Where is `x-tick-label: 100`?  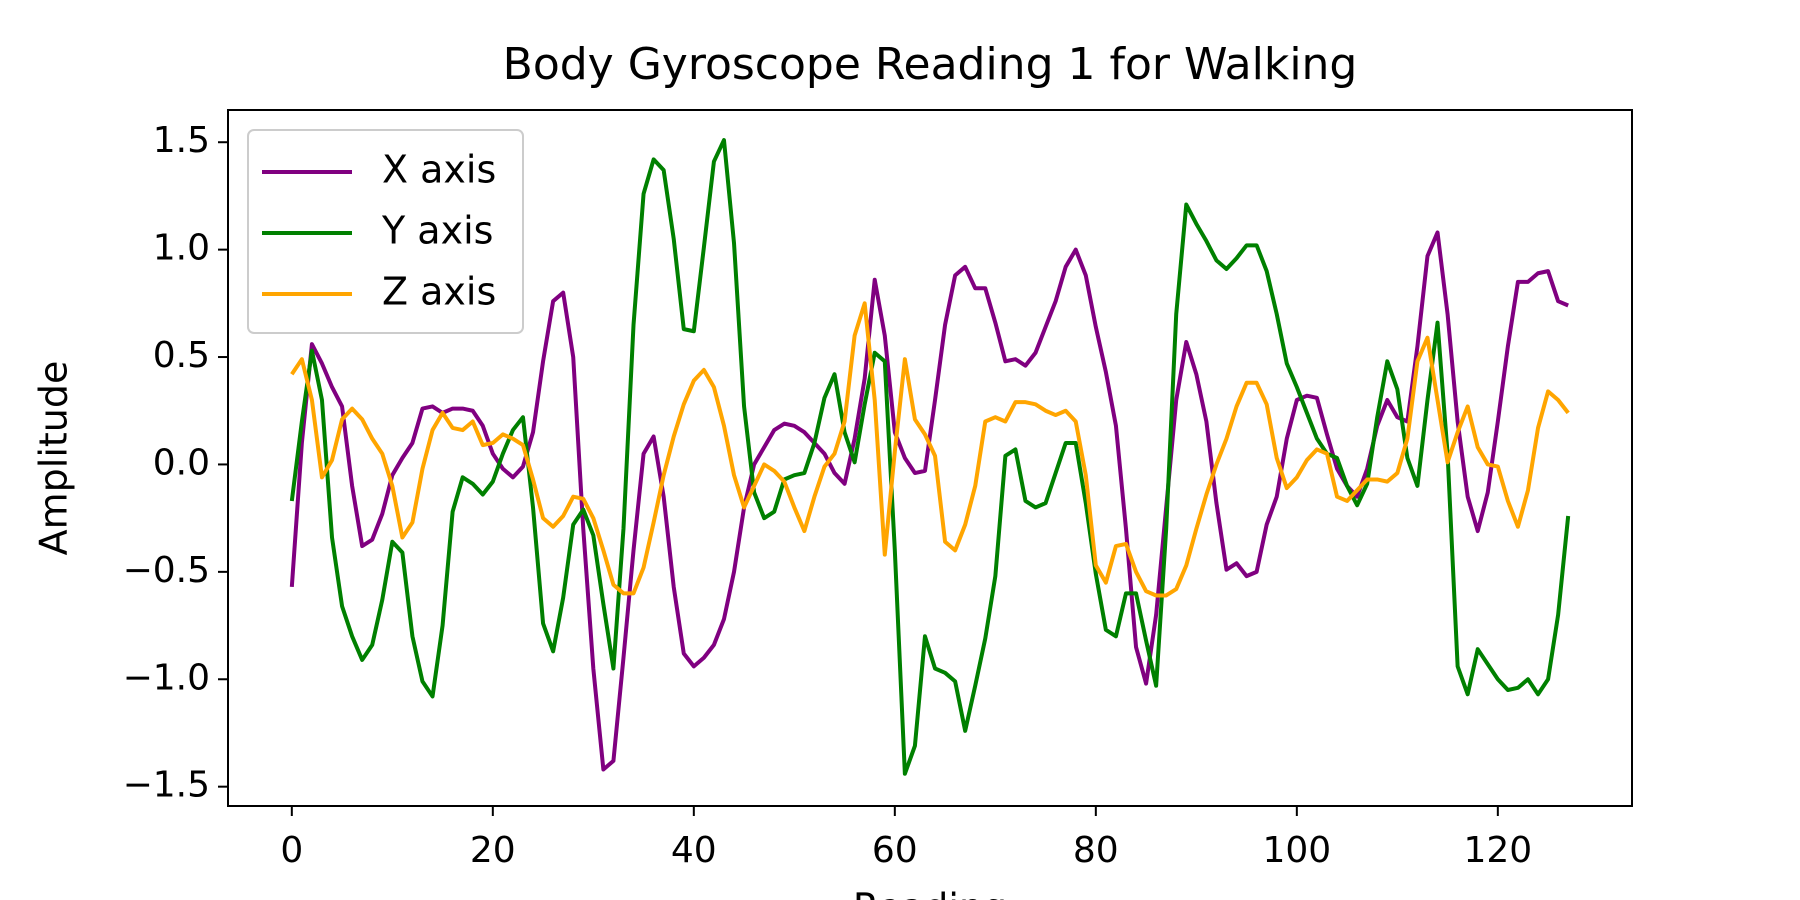 x-tick-label: 100 is located at coordinates (1296, 850).